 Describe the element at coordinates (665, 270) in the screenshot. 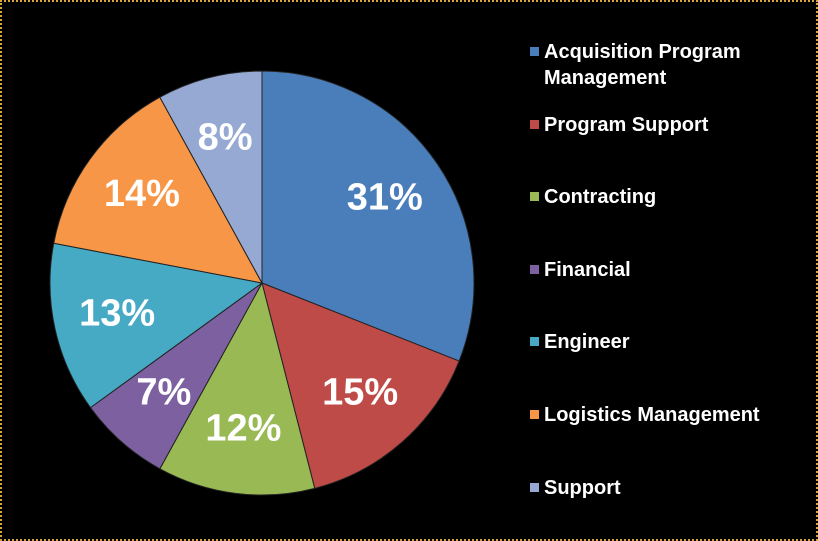

I see `legend-item: Financial` at that location.